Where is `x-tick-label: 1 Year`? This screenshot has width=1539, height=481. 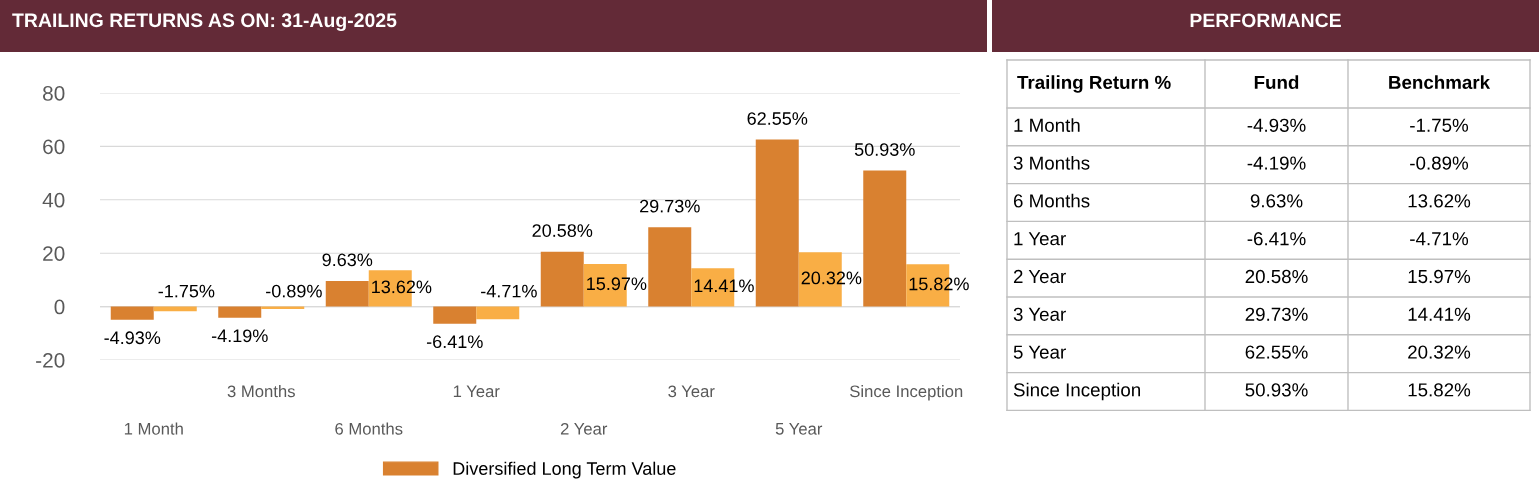 x-tick-label: 1 Year is located at coordinates (476, 391).